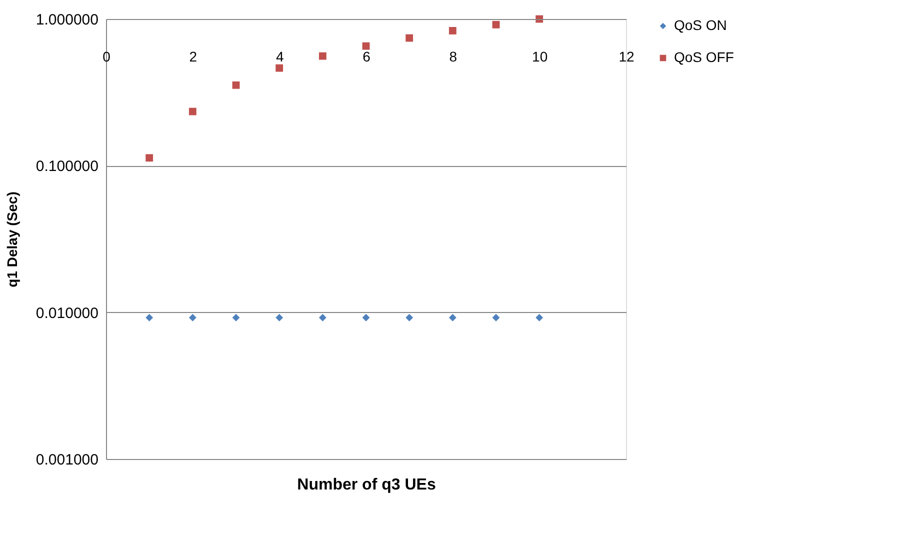 This screenshot has height=533, width=905. I want to click on y-tick-label: 0.010000, so click(67, 313).